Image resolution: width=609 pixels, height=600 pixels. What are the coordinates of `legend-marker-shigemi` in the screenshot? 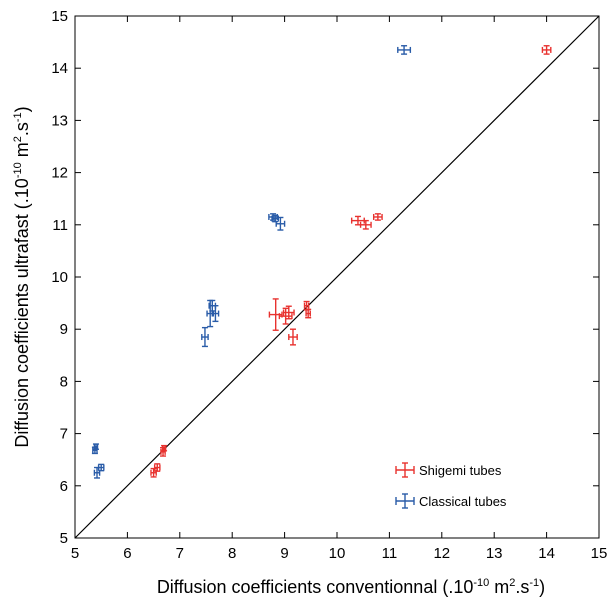 It's located at (405, 470).